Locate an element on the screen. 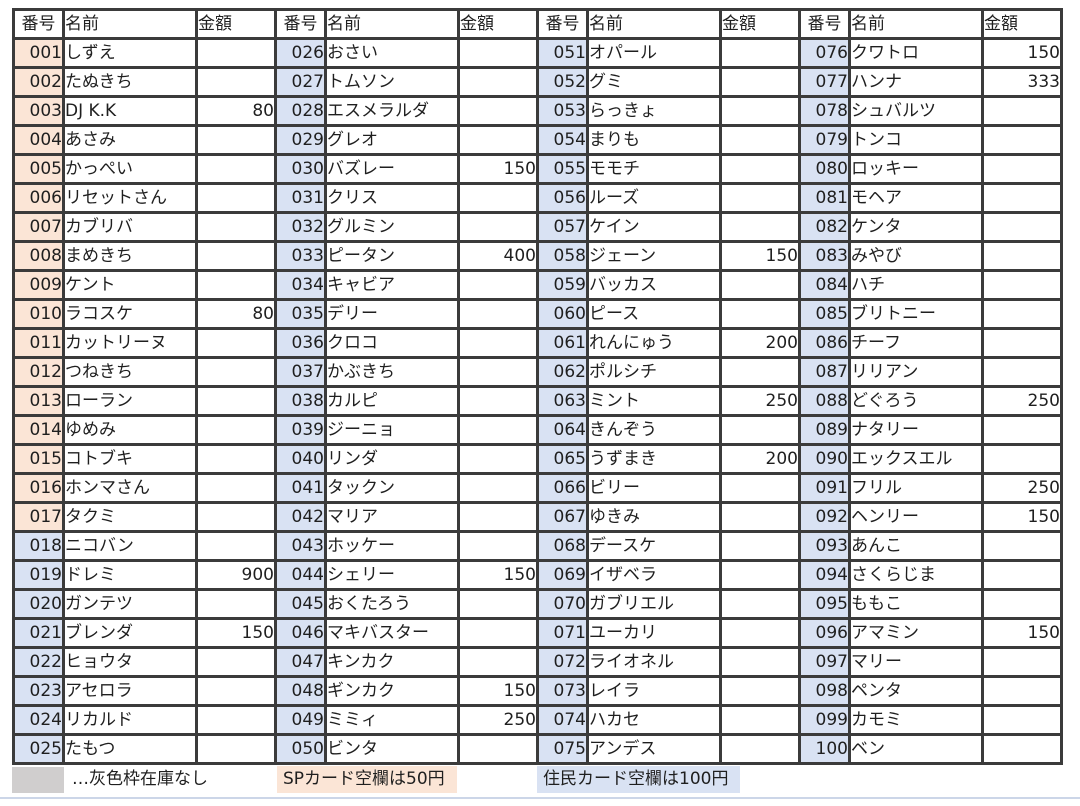 The image size is (1080, 806). name-cell: ベン is located at coordinates (916, 749).